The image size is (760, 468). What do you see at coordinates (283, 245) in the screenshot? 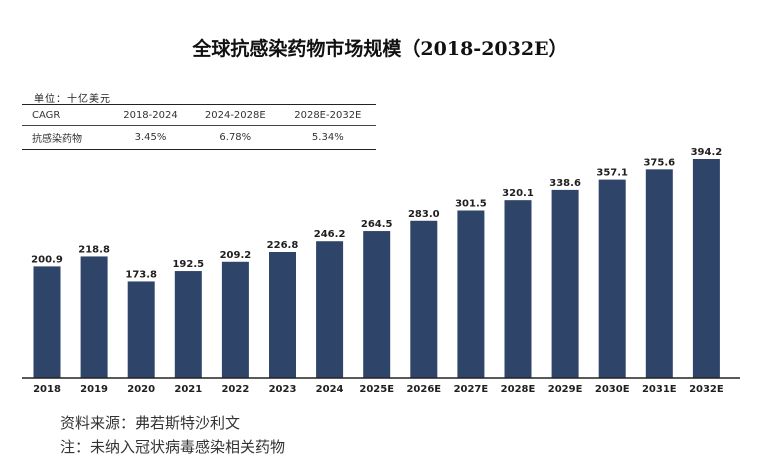
I see `data-label: 226.8` at bounding box center [283, 245].